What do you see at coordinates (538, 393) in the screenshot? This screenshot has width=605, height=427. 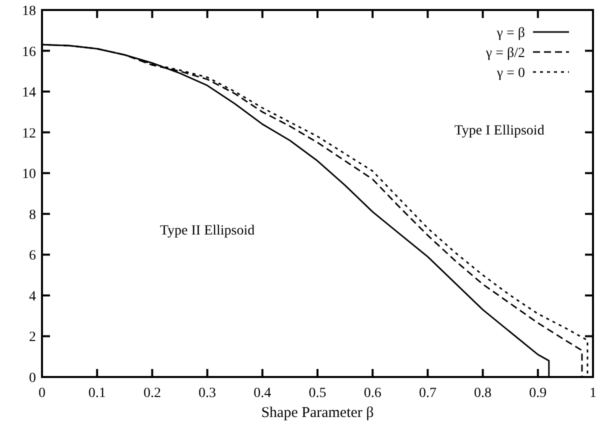 I see `x-tick-label: 0.9` at bounding box center [538, 393].